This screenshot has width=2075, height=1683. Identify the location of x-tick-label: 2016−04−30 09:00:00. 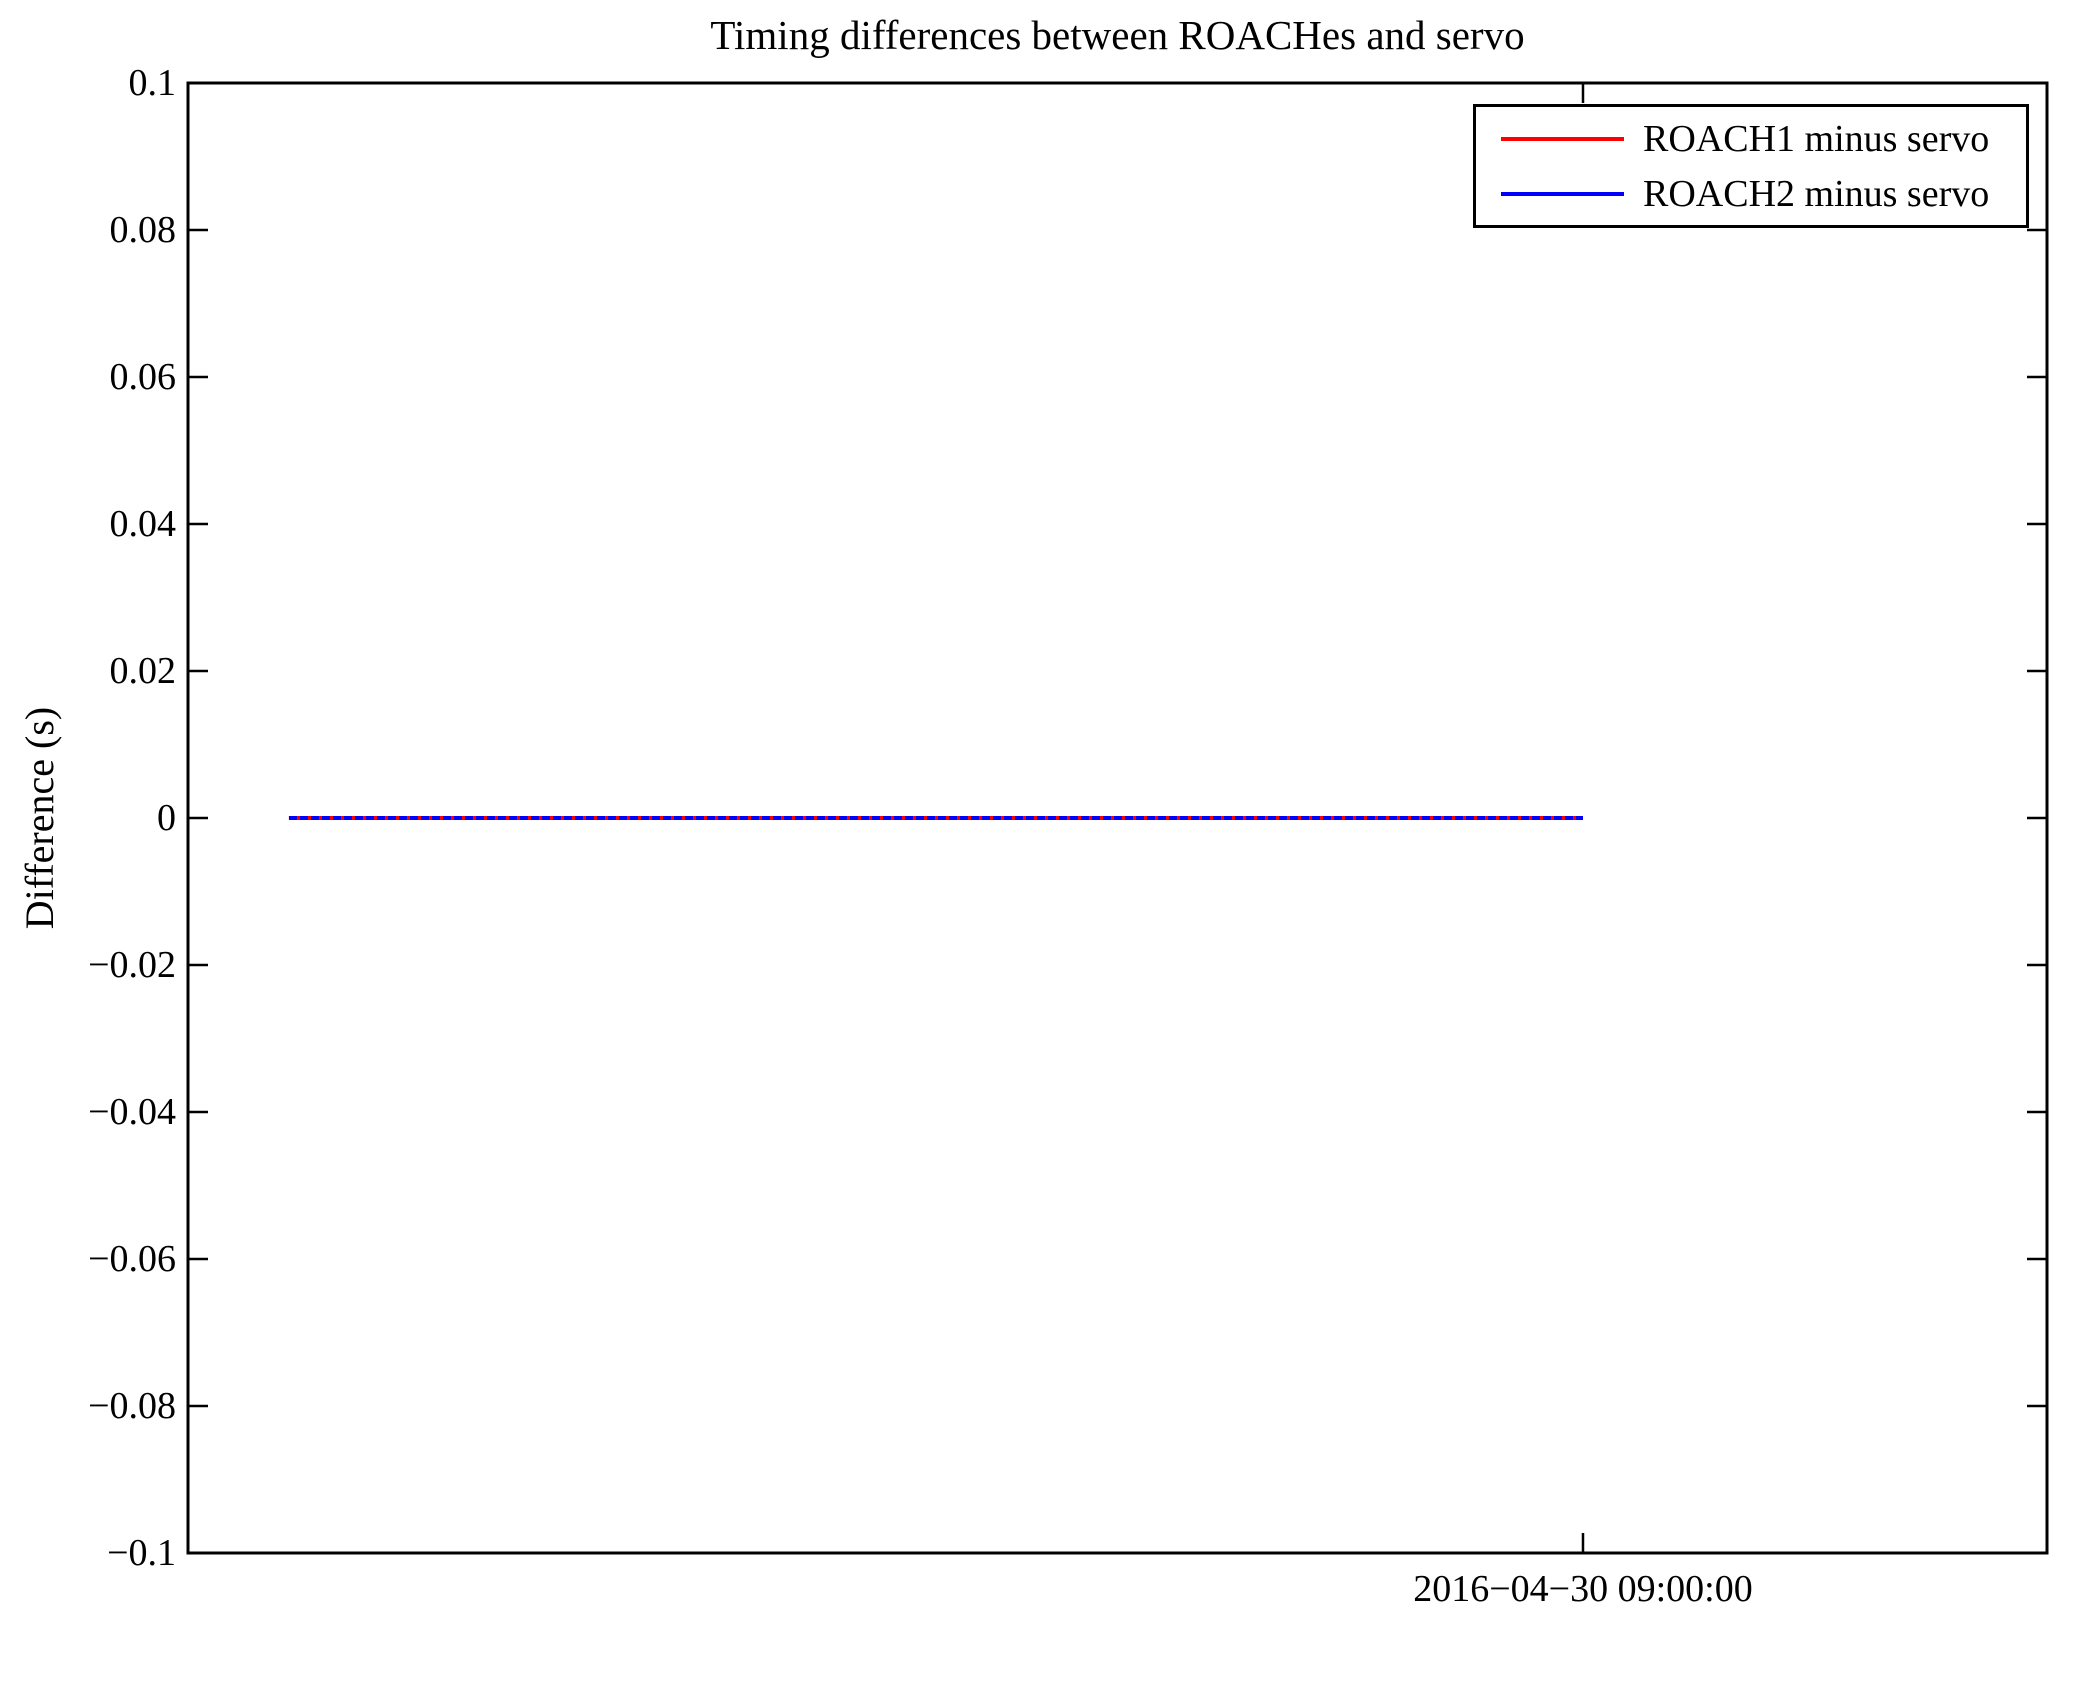
(1583, 1589).